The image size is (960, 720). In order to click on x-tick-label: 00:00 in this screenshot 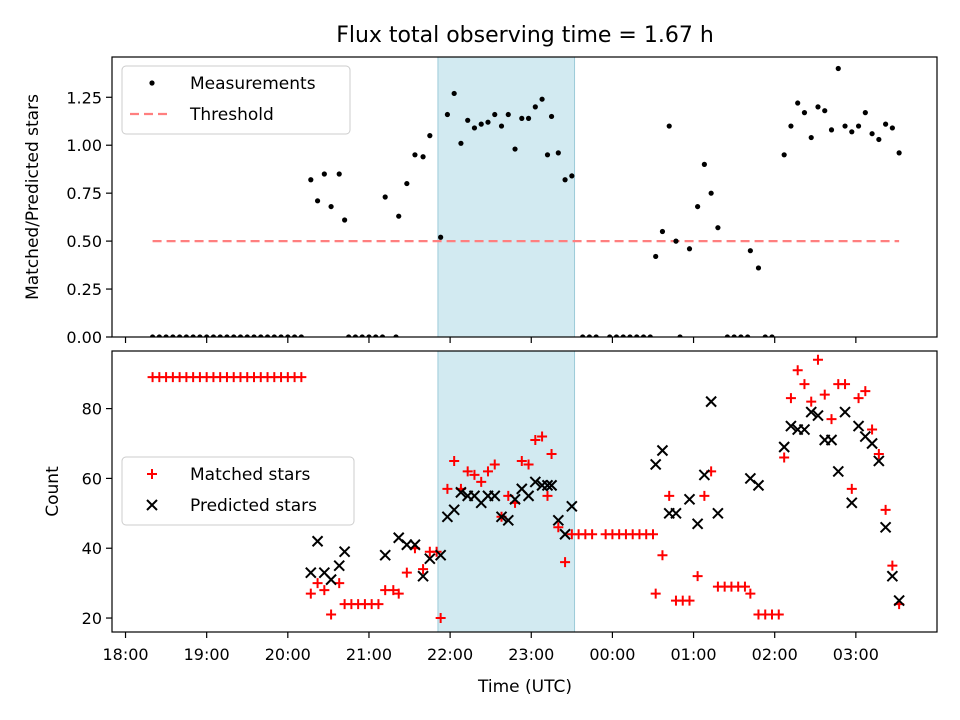, I will do `click(612, 654)`.